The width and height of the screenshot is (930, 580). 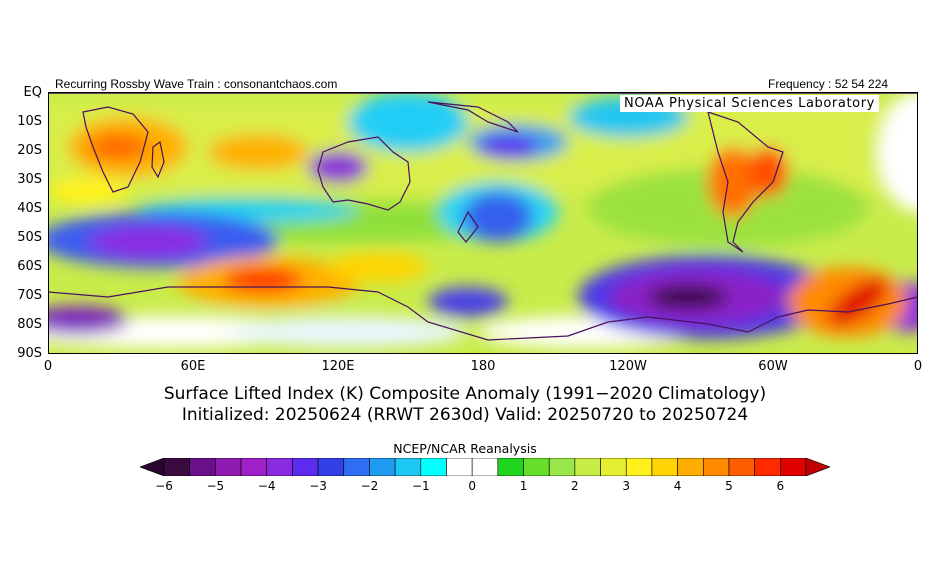 What do you see at coordinates (29, 237) in the screenshot?
I see `lat-label: 50S` at bounding box center [29, 237].